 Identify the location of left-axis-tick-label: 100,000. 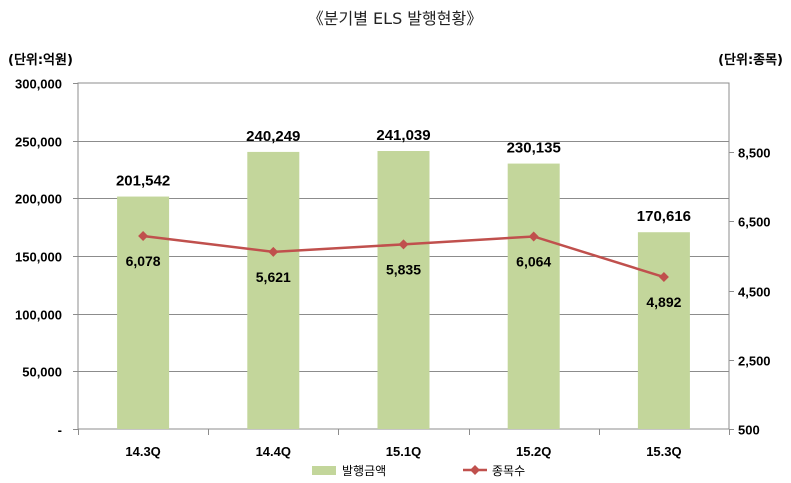
(38, 315).